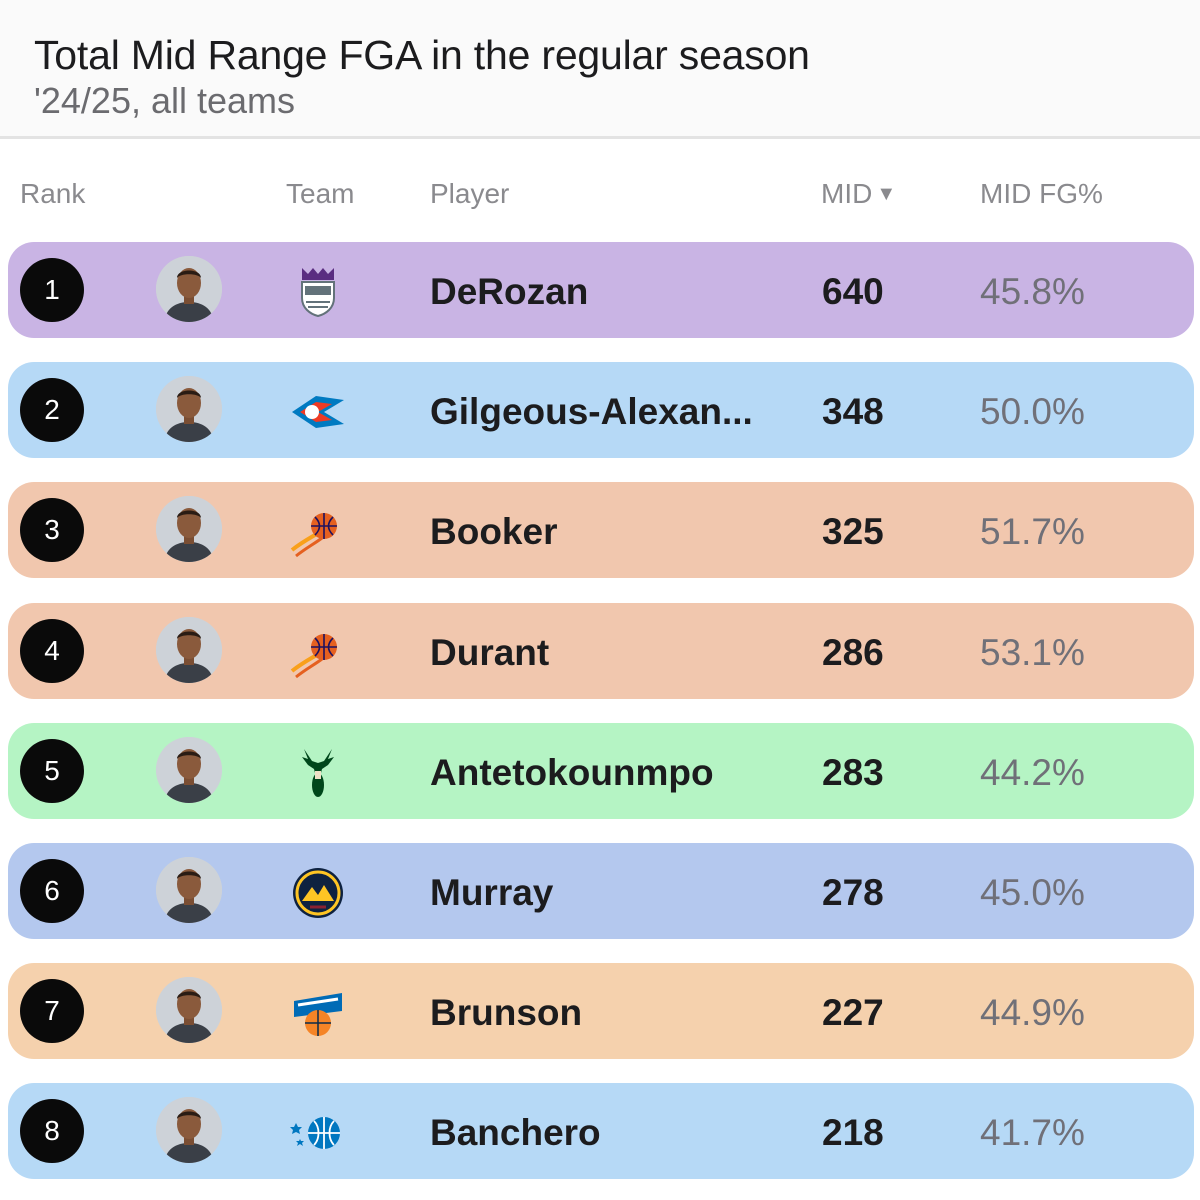 The image size is (1200, 1200). I want to click on player-name: DeRozan, so click(509, 291).